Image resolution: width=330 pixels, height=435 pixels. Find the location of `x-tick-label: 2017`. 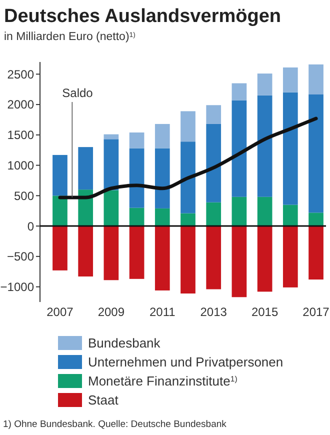

x-tick-label: 2017 is located at coordinates (316, 312).